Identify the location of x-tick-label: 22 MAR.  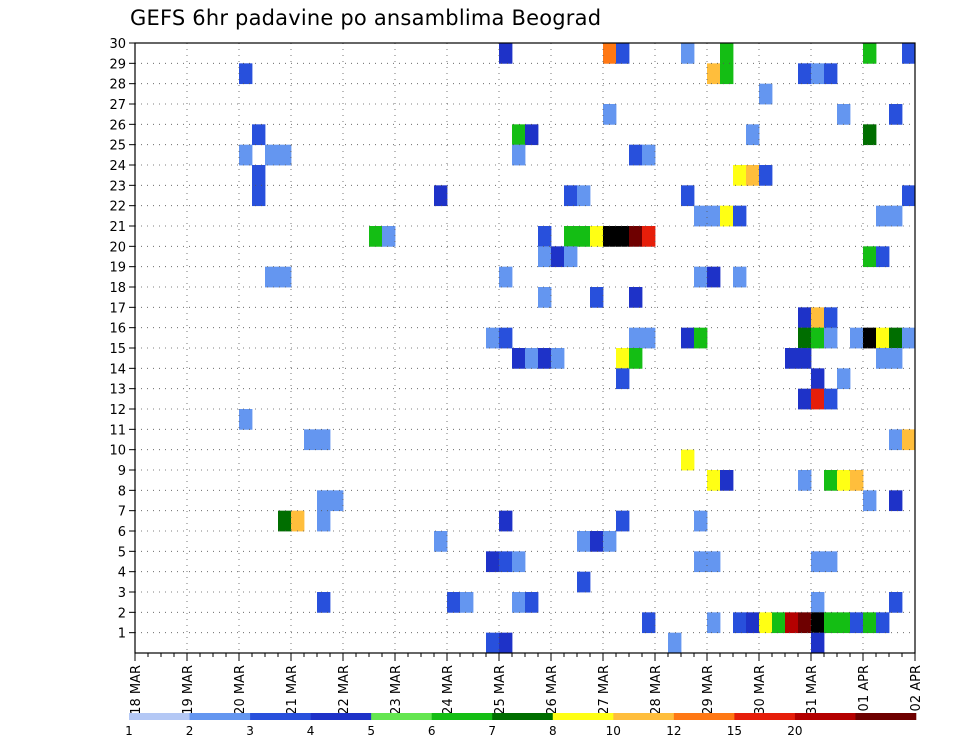
(344, 690).